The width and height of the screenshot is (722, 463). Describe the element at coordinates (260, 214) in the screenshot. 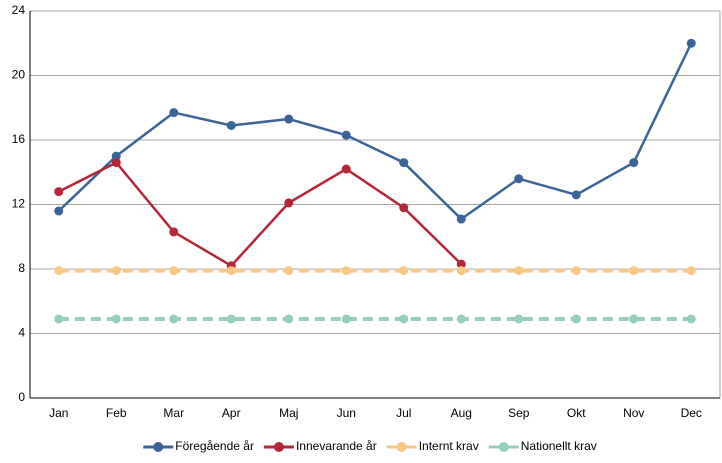

I see `series-line` at that location.